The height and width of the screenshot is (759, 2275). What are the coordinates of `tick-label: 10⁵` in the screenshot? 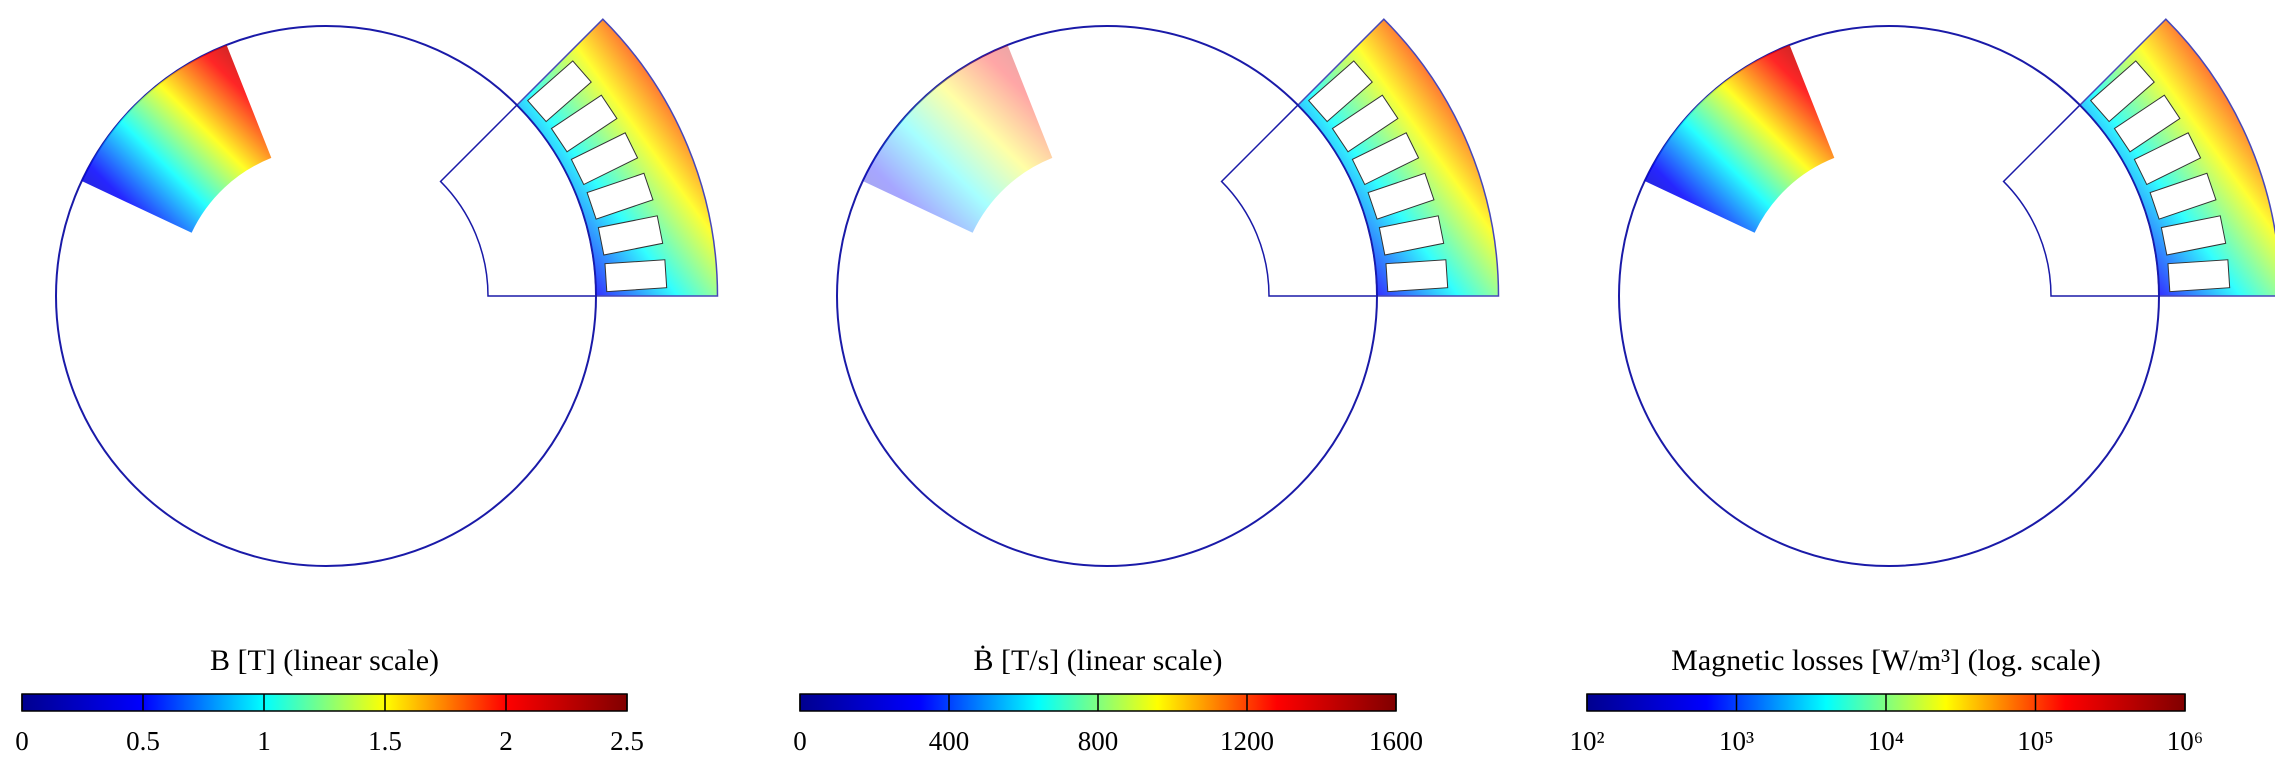 It's located at (2035, 741).